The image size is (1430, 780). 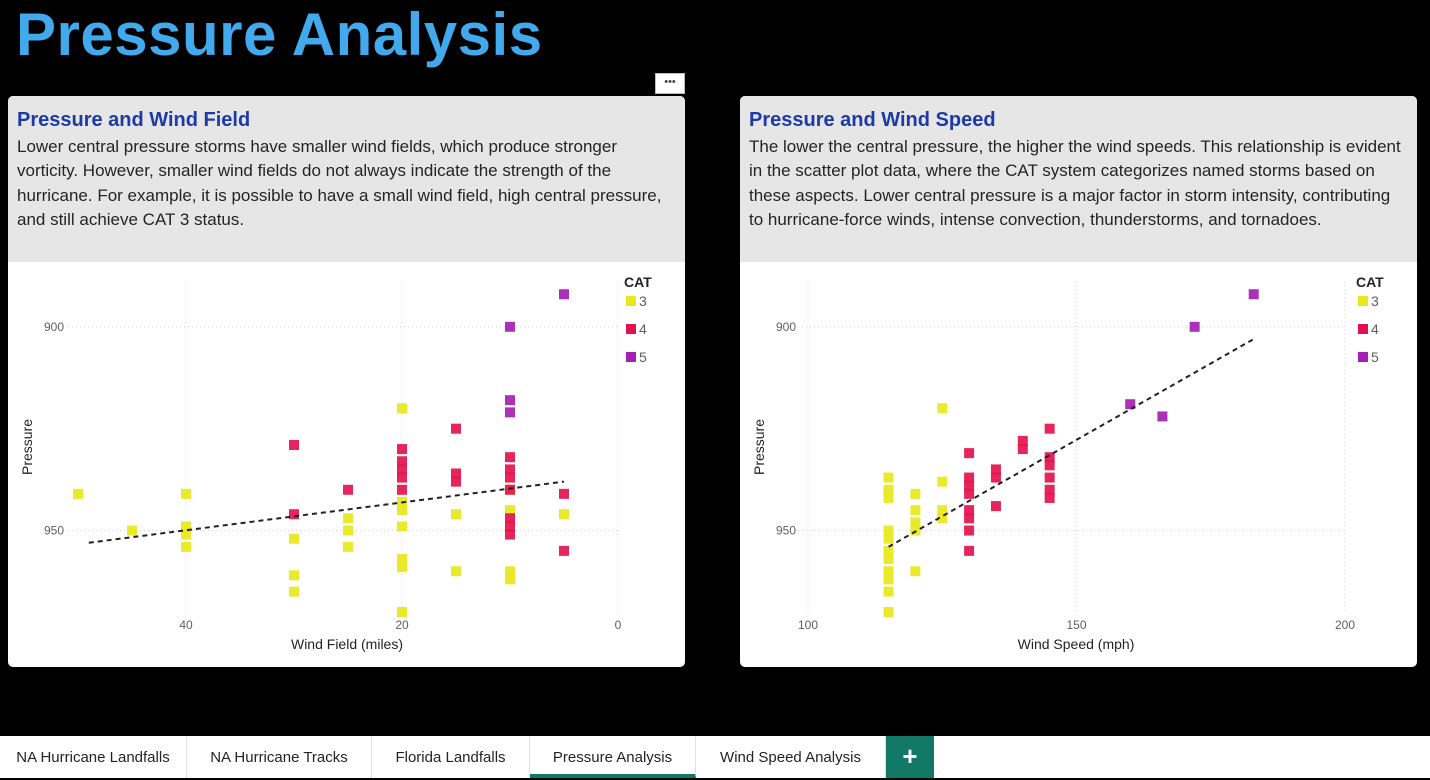 I want to click on add-page-button: +, so click(x=910, y=757).